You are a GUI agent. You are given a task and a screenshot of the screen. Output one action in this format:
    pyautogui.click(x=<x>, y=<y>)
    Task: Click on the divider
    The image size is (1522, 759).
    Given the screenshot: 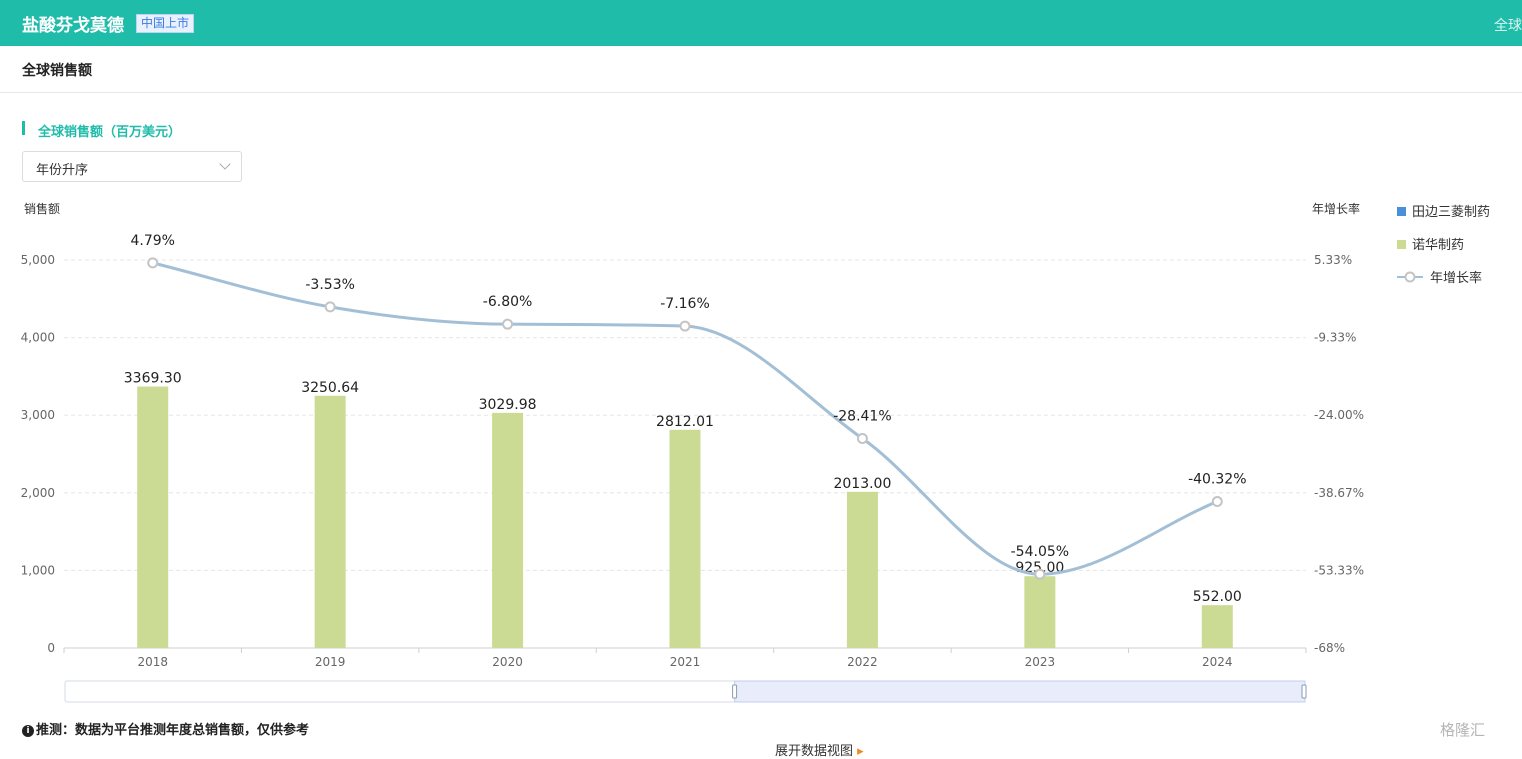 What is the action you would take?
    pyautogui.click(x=761, y=92)
    